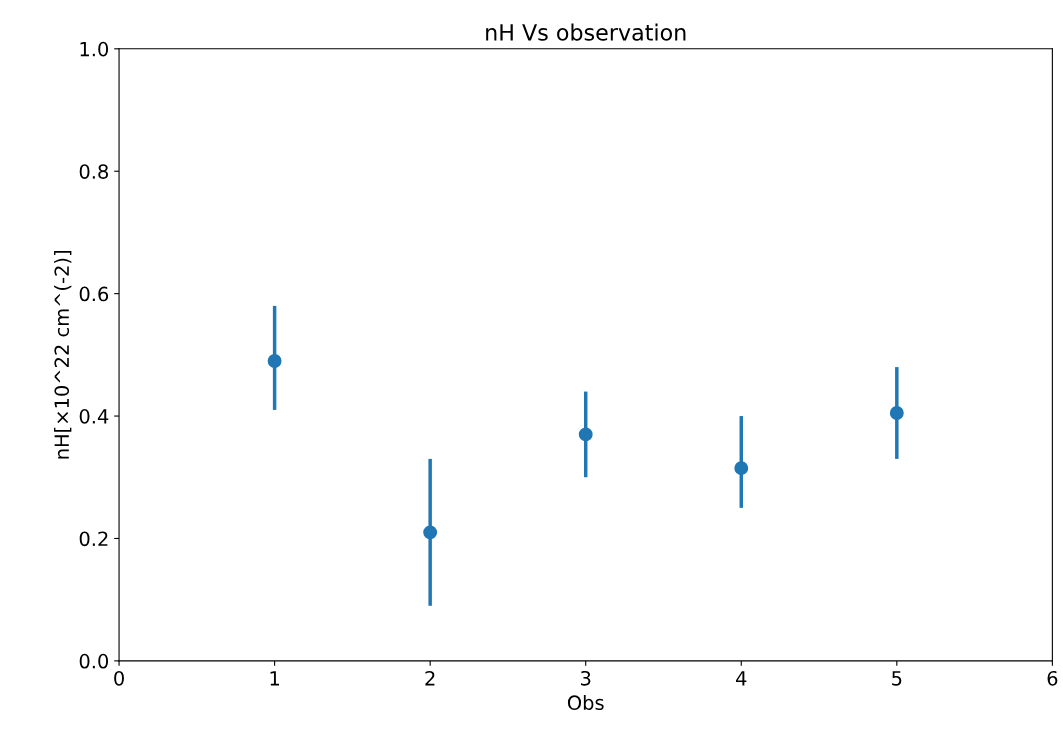 The width and height of the screenshot is (1063, 751). What do you see at coordinates (93, 539) in the screenshot?
I see `y-tick-label: 0.2` at bounding box center [93, 539].